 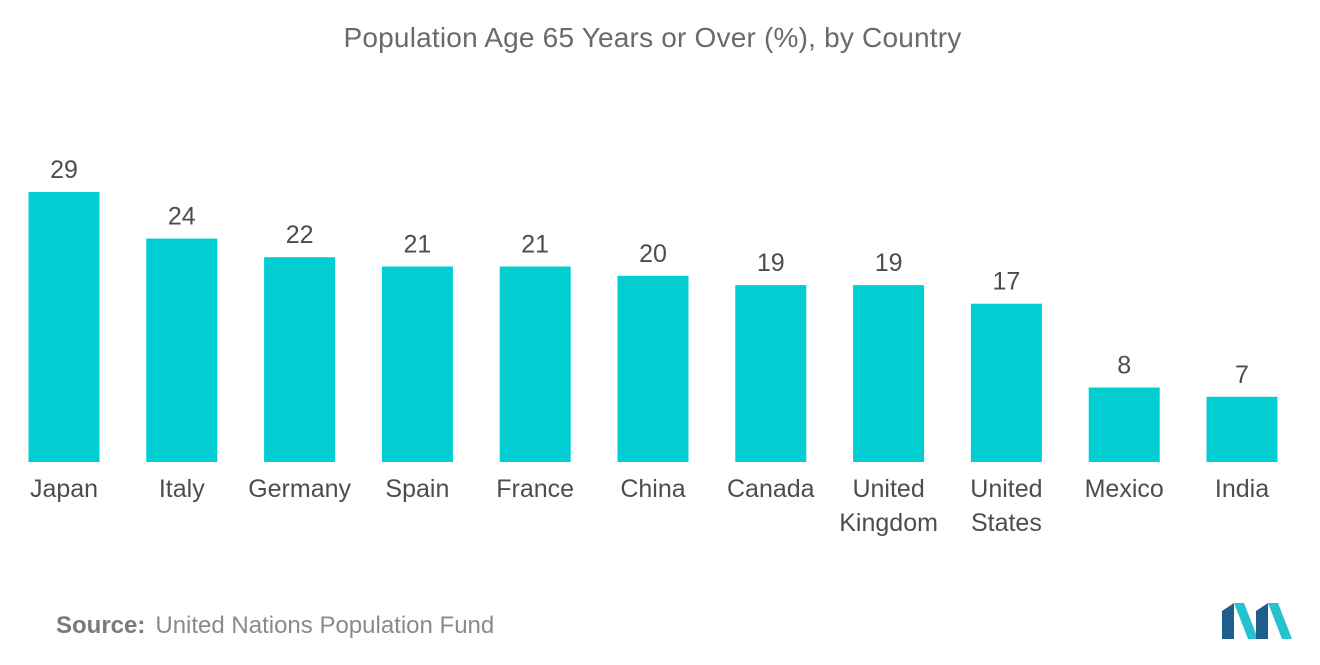 I want to click on value-label: 24, so click(x=182, y=217).